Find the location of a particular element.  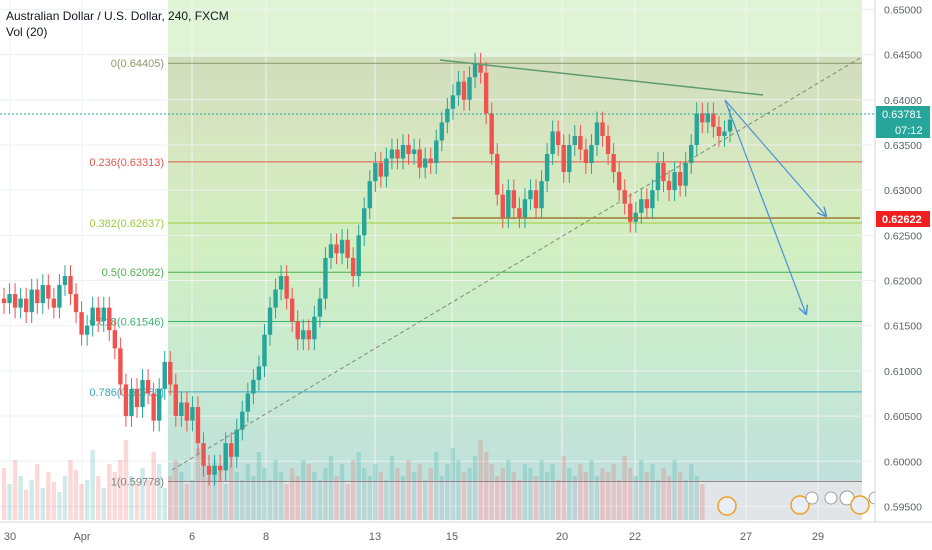

price-axis is located at coordinates (903, 261).